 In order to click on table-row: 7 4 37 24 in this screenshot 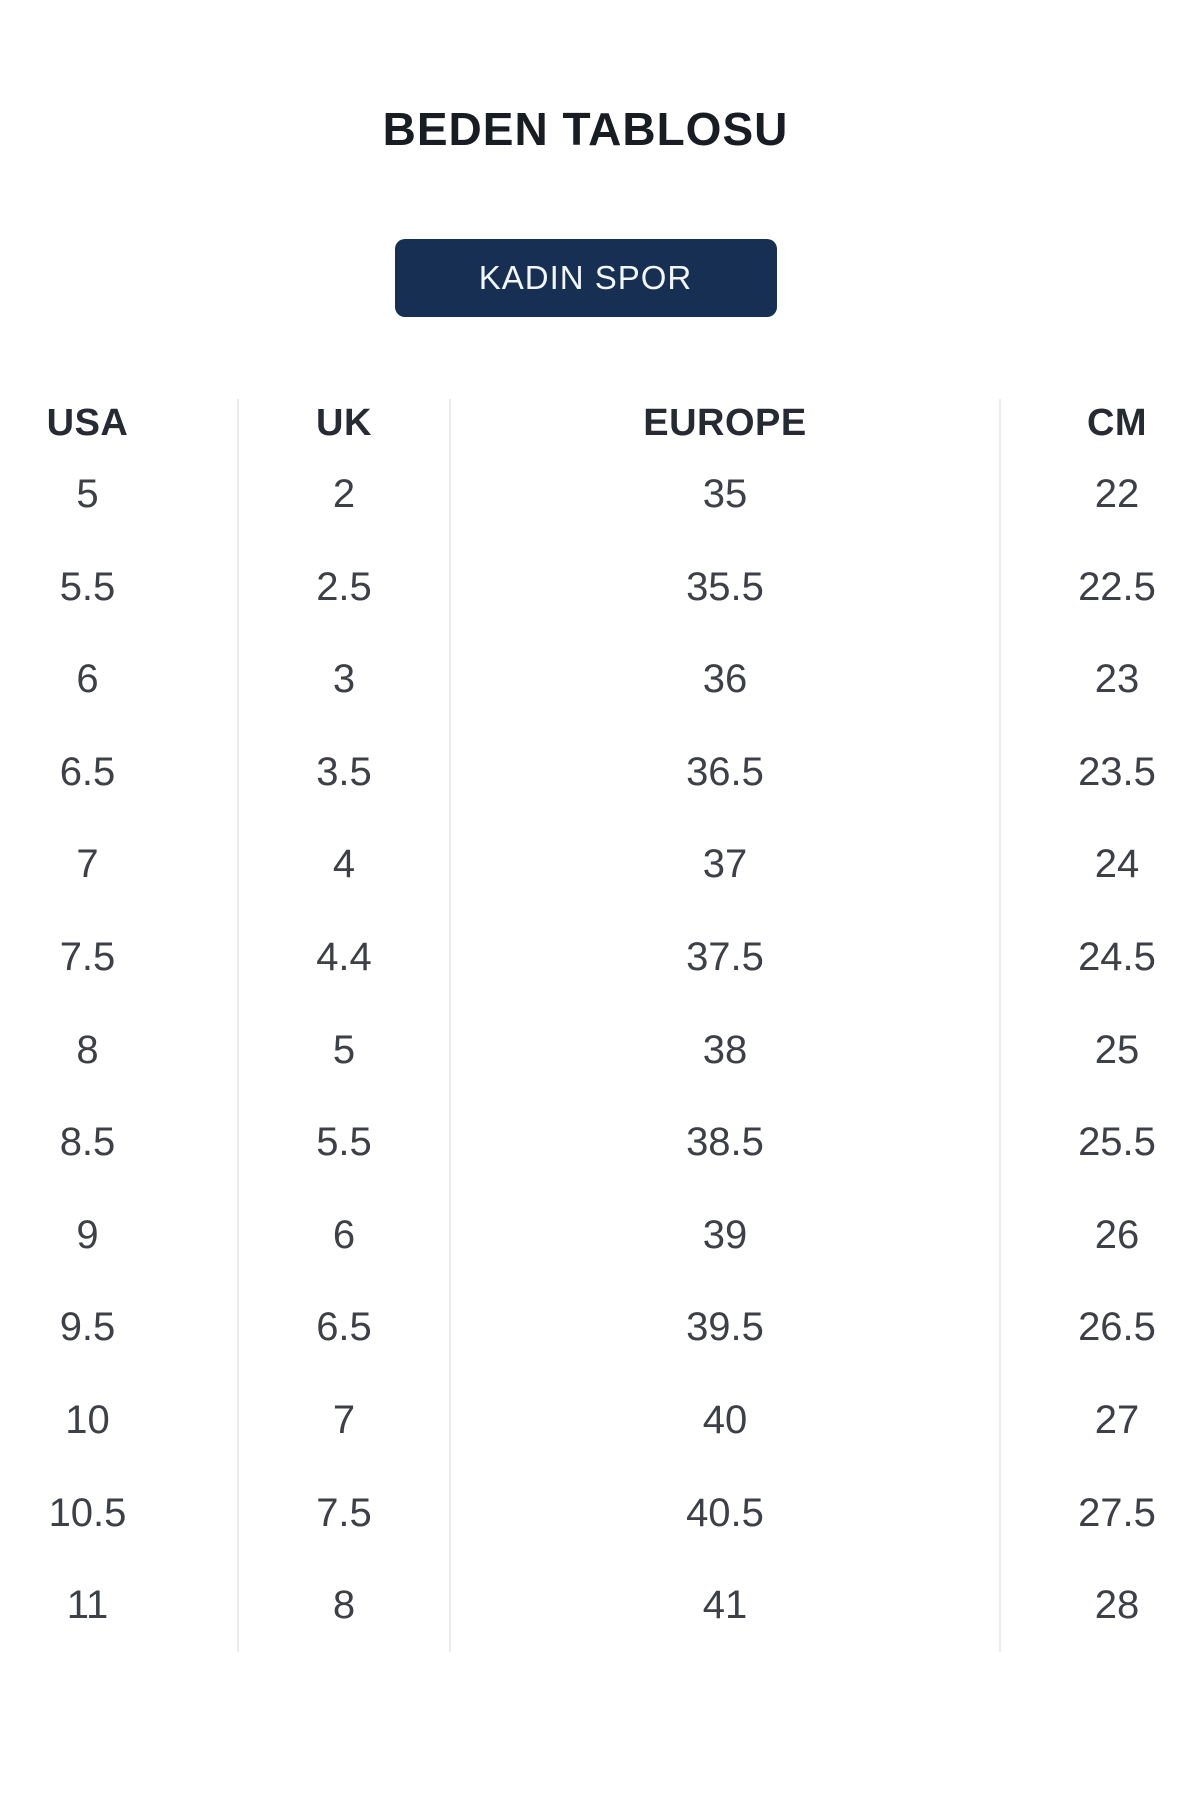, I will do `click(600, 865)`.